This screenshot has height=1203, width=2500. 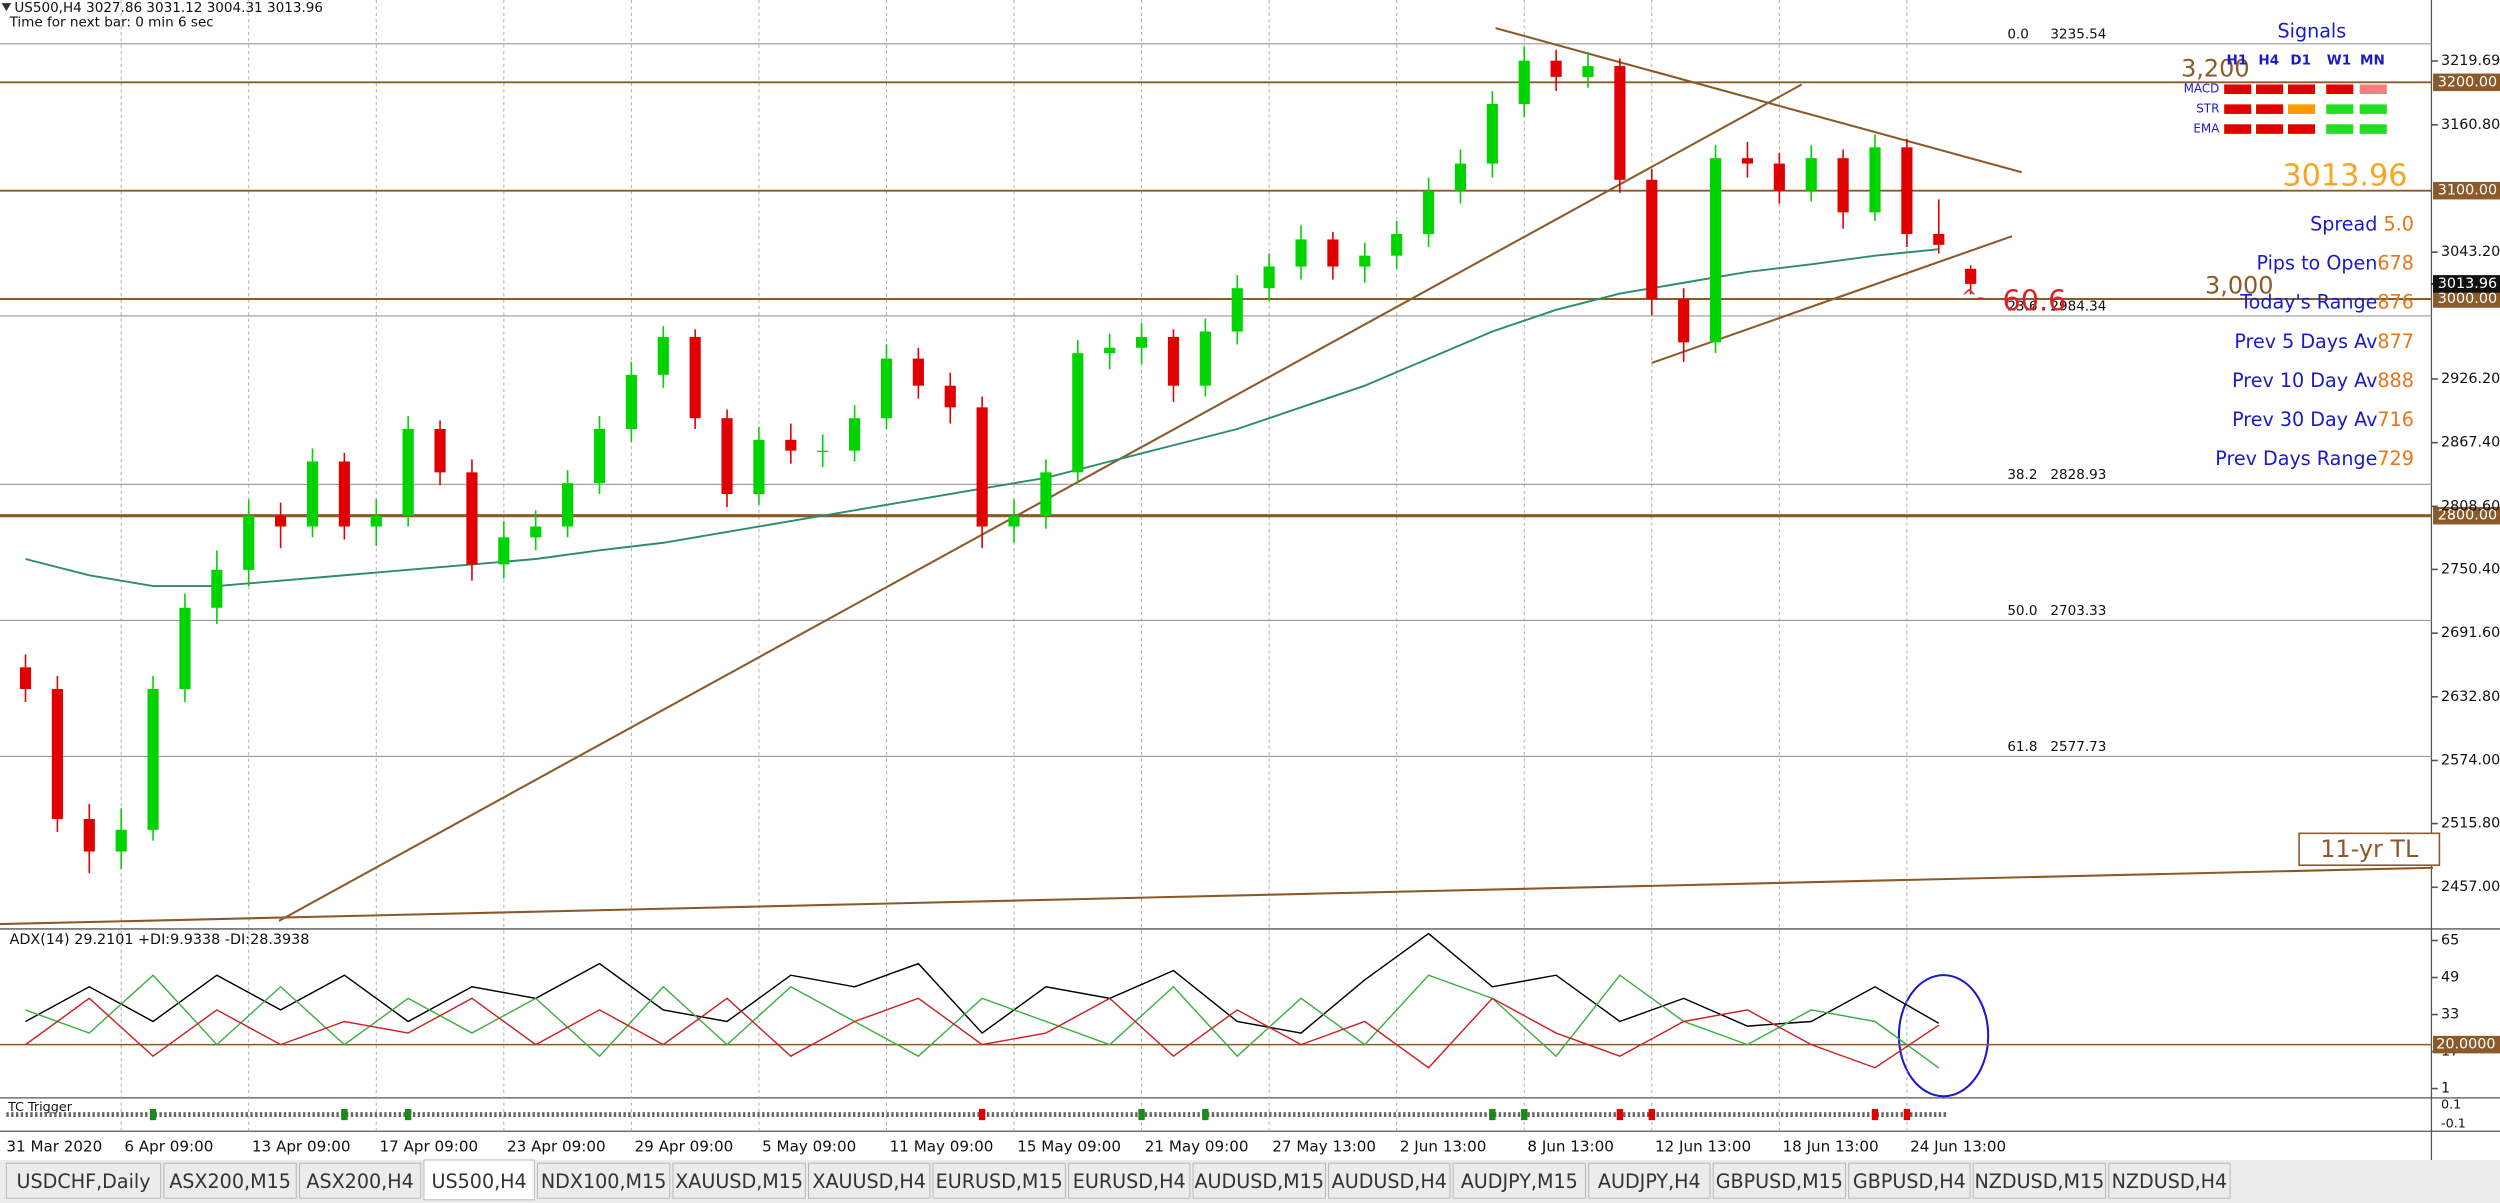 I want to click on price-tick-label: 2867.40, so click(x=2470, y=443).